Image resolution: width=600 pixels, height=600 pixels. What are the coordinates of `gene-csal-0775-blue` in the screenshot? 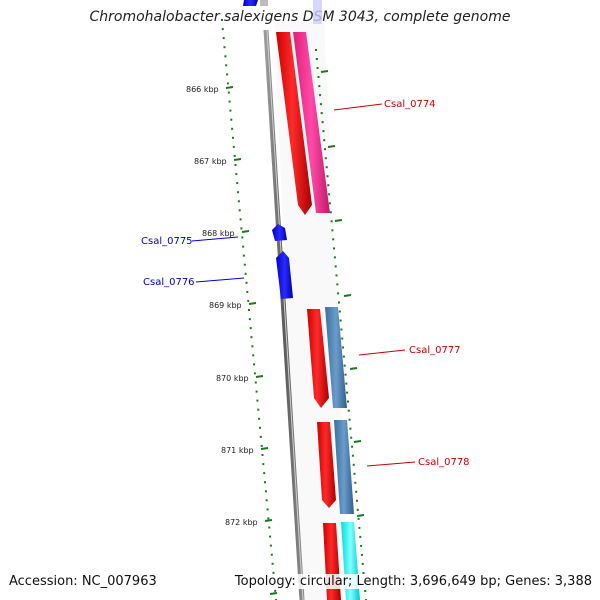 It's located at (279, 232).